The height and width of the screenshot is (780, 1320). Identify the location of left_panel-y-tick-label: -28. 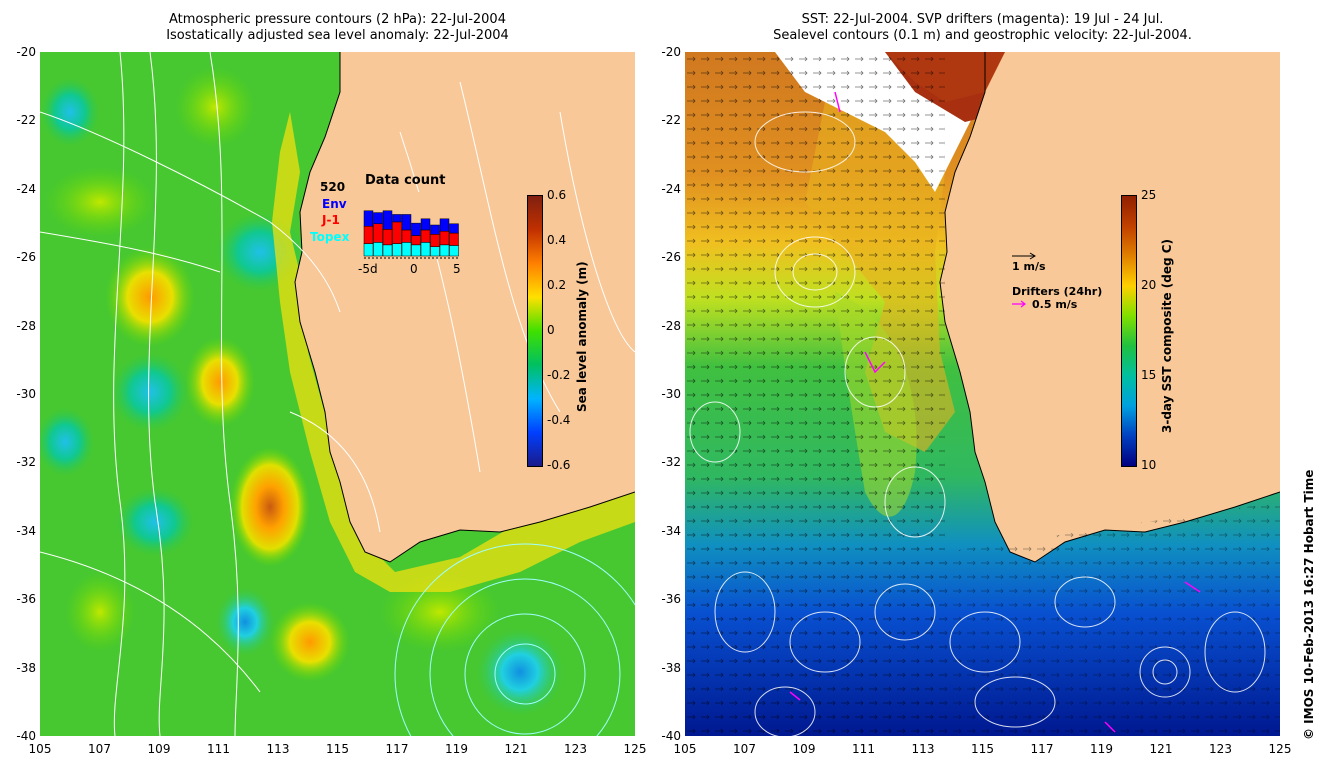
(26, 325).